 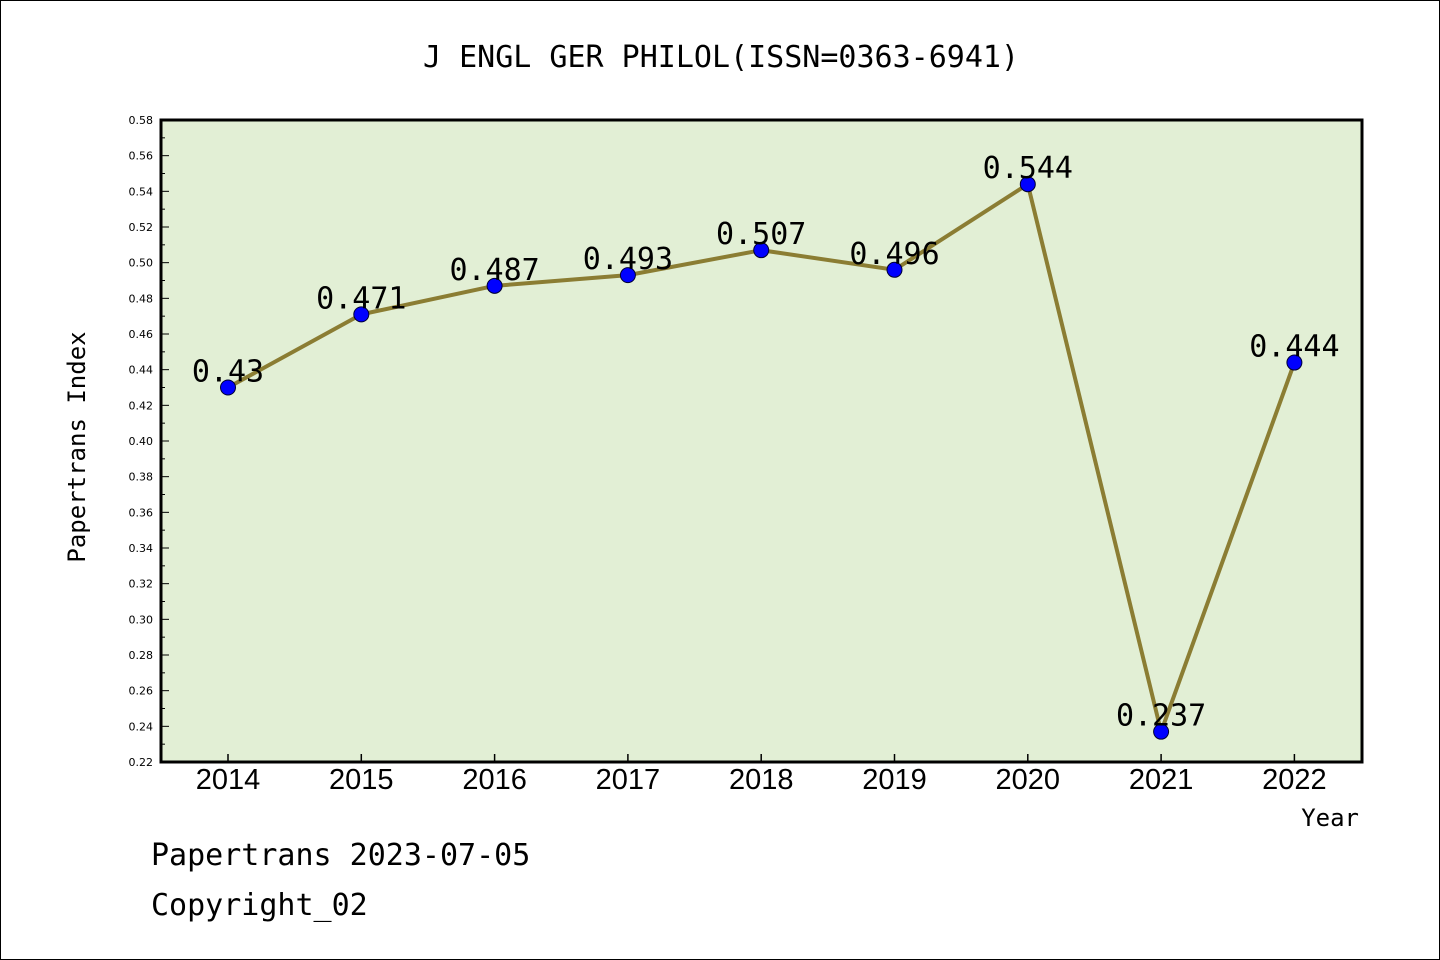 What do you see at coordinates (141, 512) in the screenshot?
I see `y-tick-label: 0.36` at bounding box center [141, 512].